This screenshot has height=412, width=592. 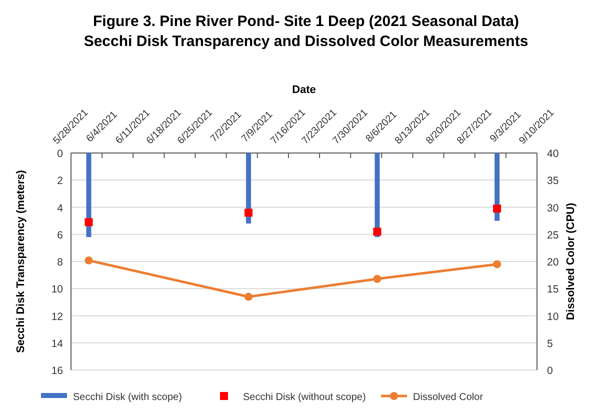 I want to click on y2-tick-label: 15, so click(x=553, y=290).